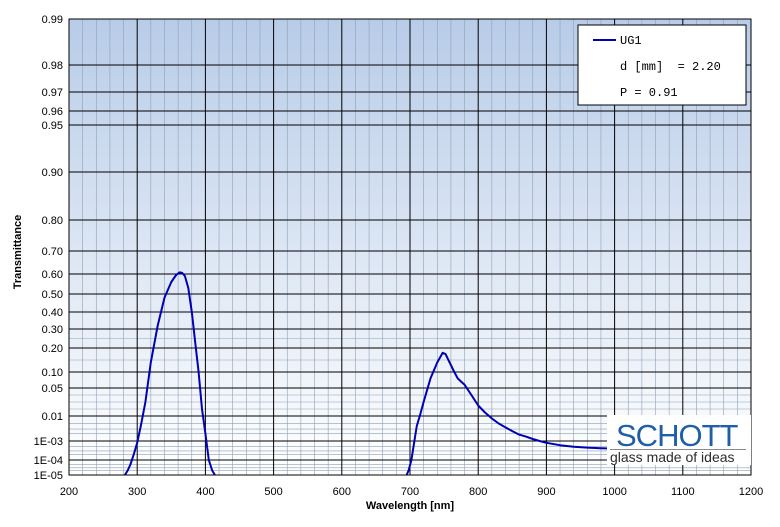  What do you see at coordinates (48, 461) in the screenshot?
I see `y-tick-label: 1E-04` at bounding box center [48, 461].